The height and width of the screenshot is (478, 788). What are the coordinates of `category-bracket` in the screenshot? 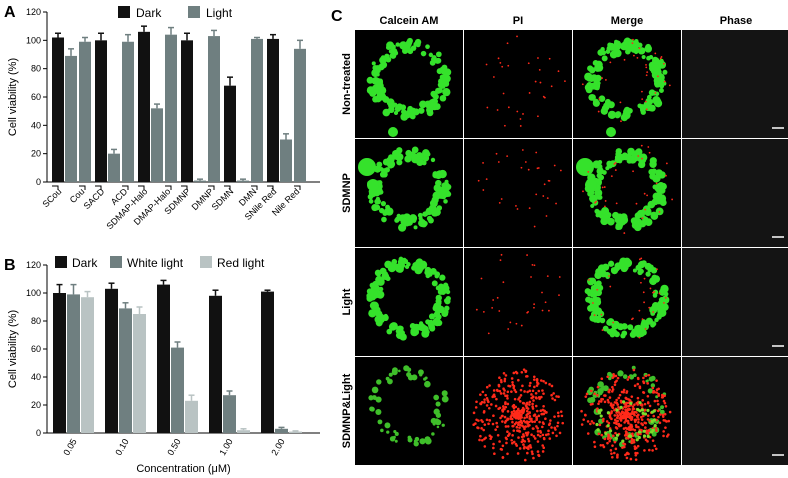 It's located at (55, 187).